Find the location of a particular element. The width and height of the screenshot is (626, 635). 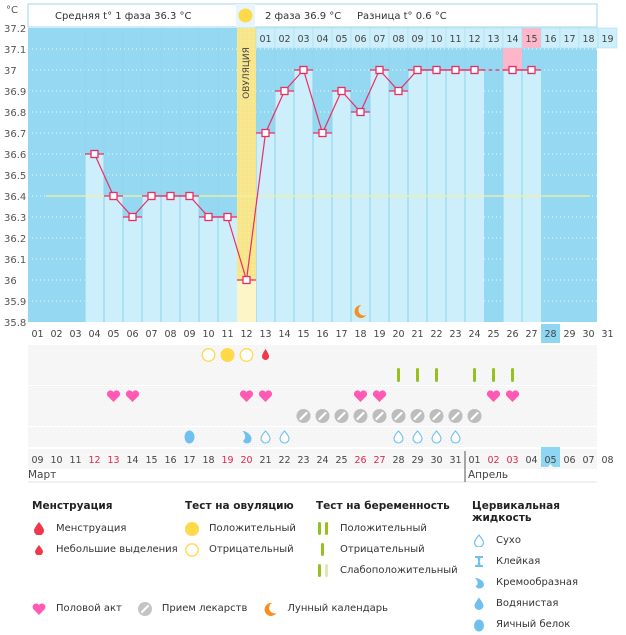

date-label: 05 is located at coordinates (550, 460).